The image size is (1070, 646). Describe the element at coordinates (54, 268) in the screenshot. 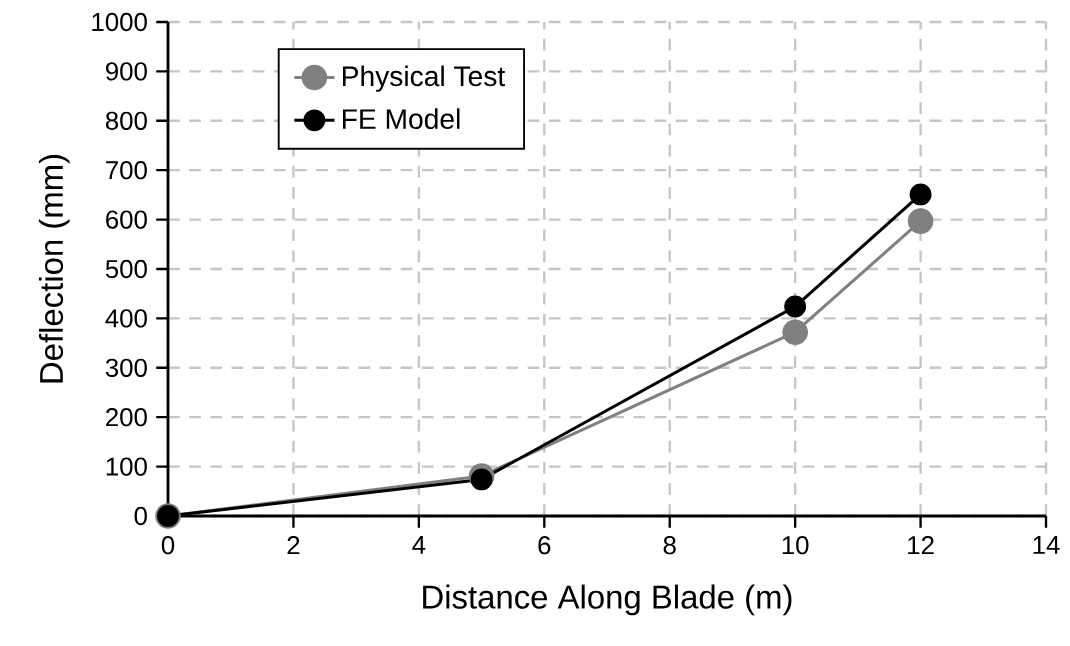

I see `y-axis-title: Deflection (mm)` at that location.